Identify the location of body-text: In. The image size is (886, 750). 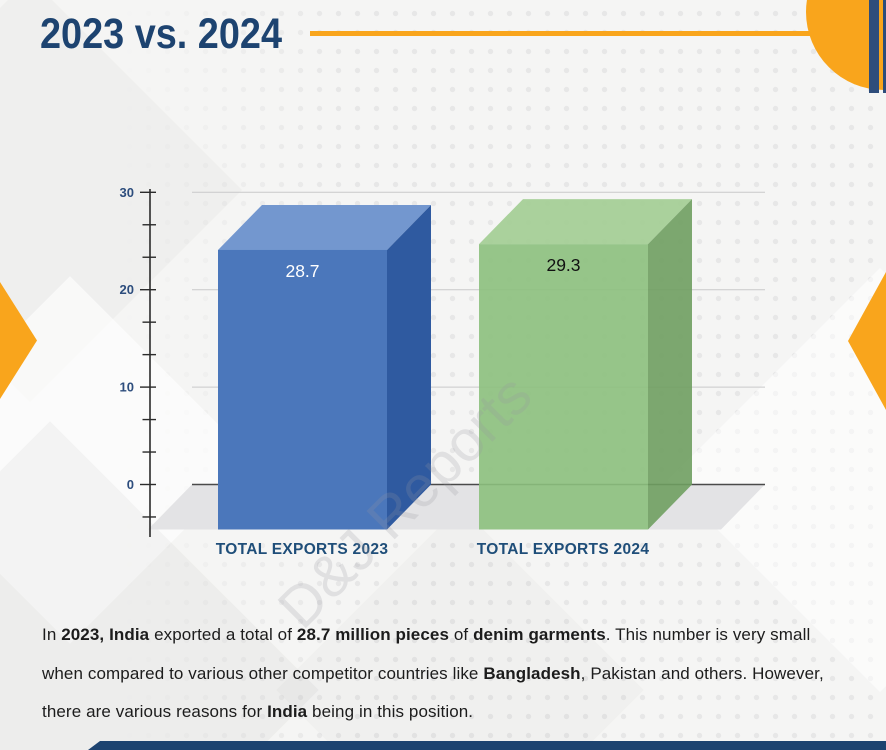
(52, 634).